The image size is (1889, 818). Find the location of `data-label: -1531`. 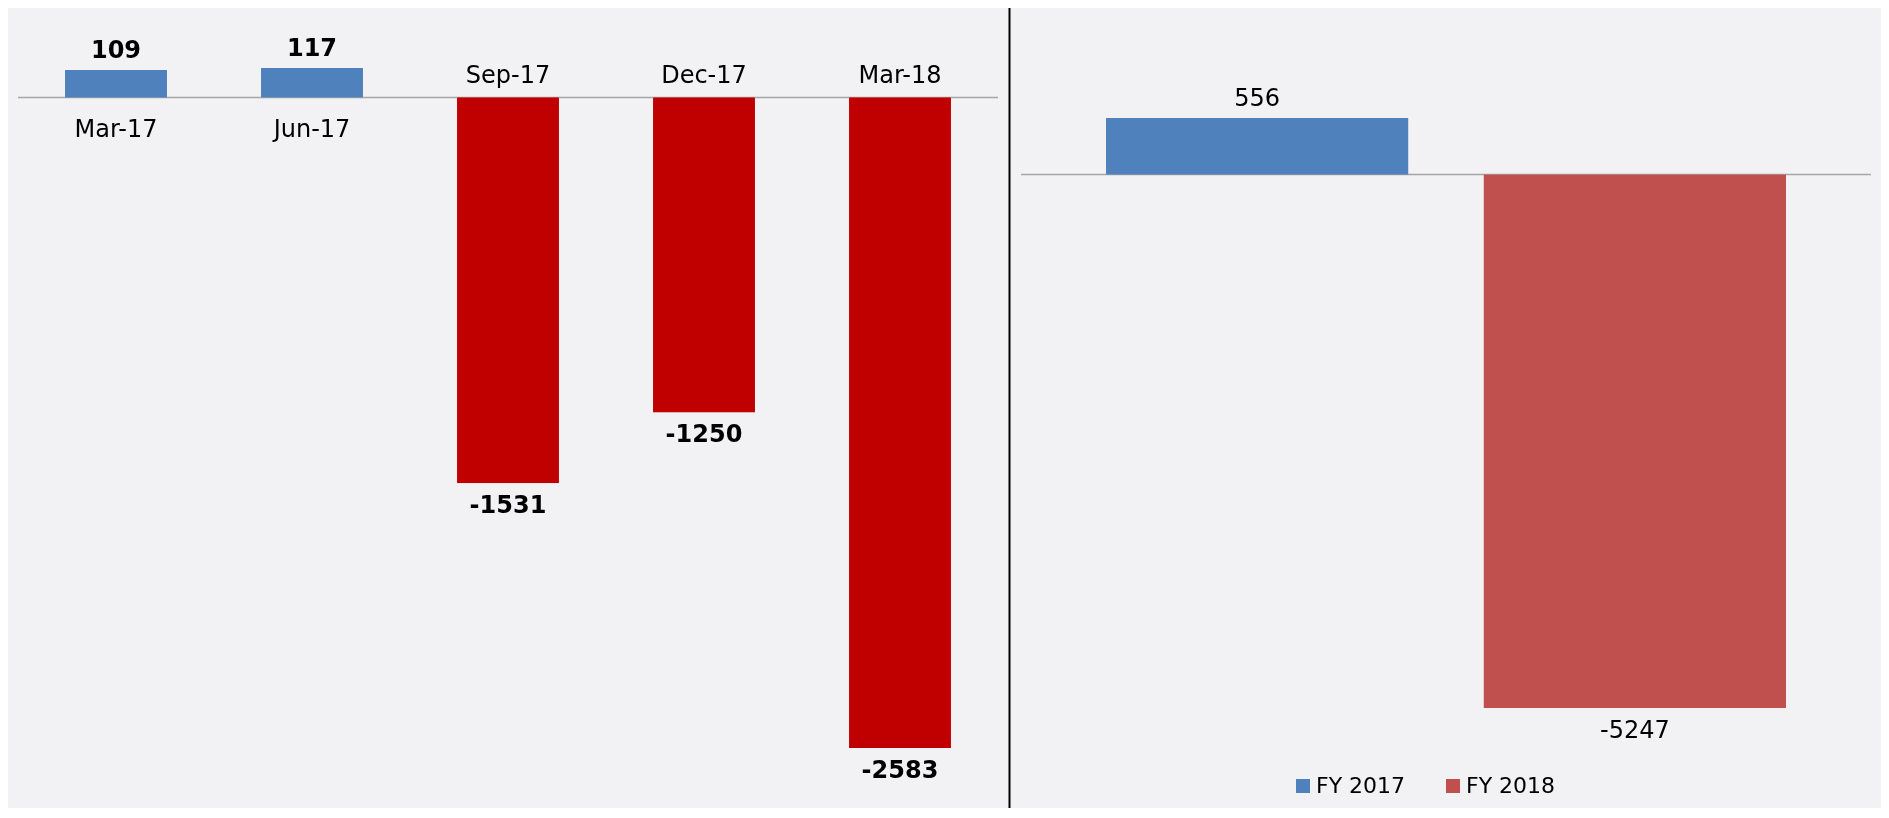

data-label: -1531 is located at coordinates (508, 505).